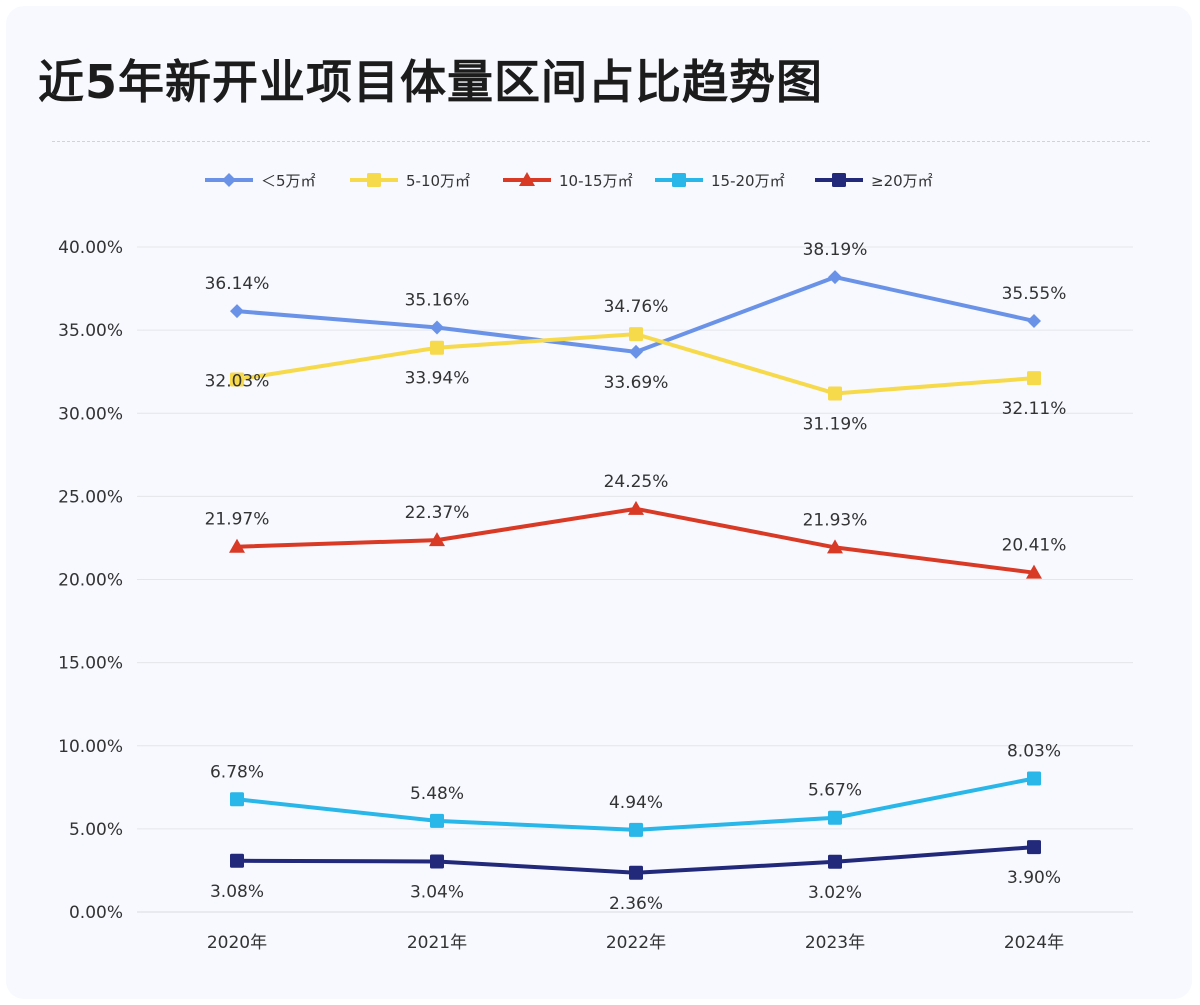 The image size is (1200, 1005). What do you see at coordinates (636, 803) in the screenshot?
I see `data-label: 4.94%` at bounding box center [636, 803].